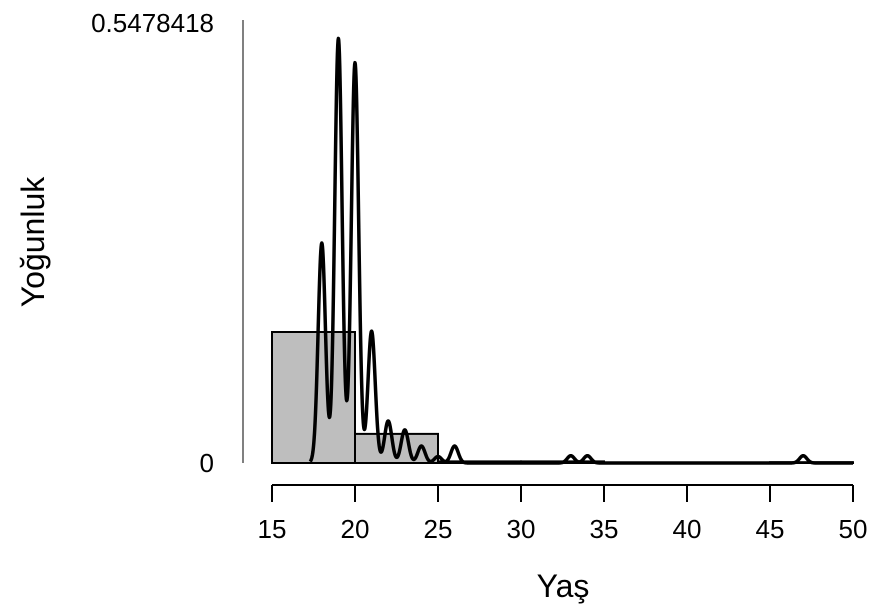 The height and width of the screenshot is (616, 873). I want to click on x-tick-label: 40, so click(687, 529).